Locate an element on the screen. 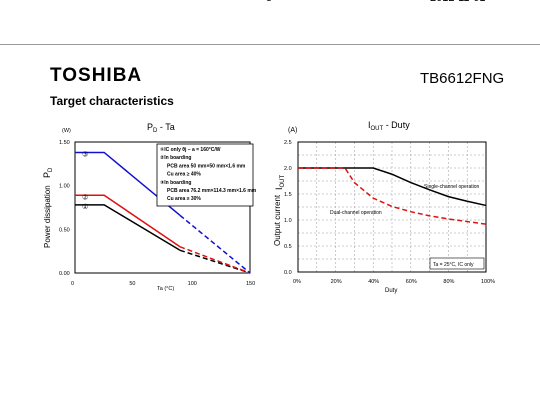  pd-series-label-3: ③ is located at coordinates (85, 154).